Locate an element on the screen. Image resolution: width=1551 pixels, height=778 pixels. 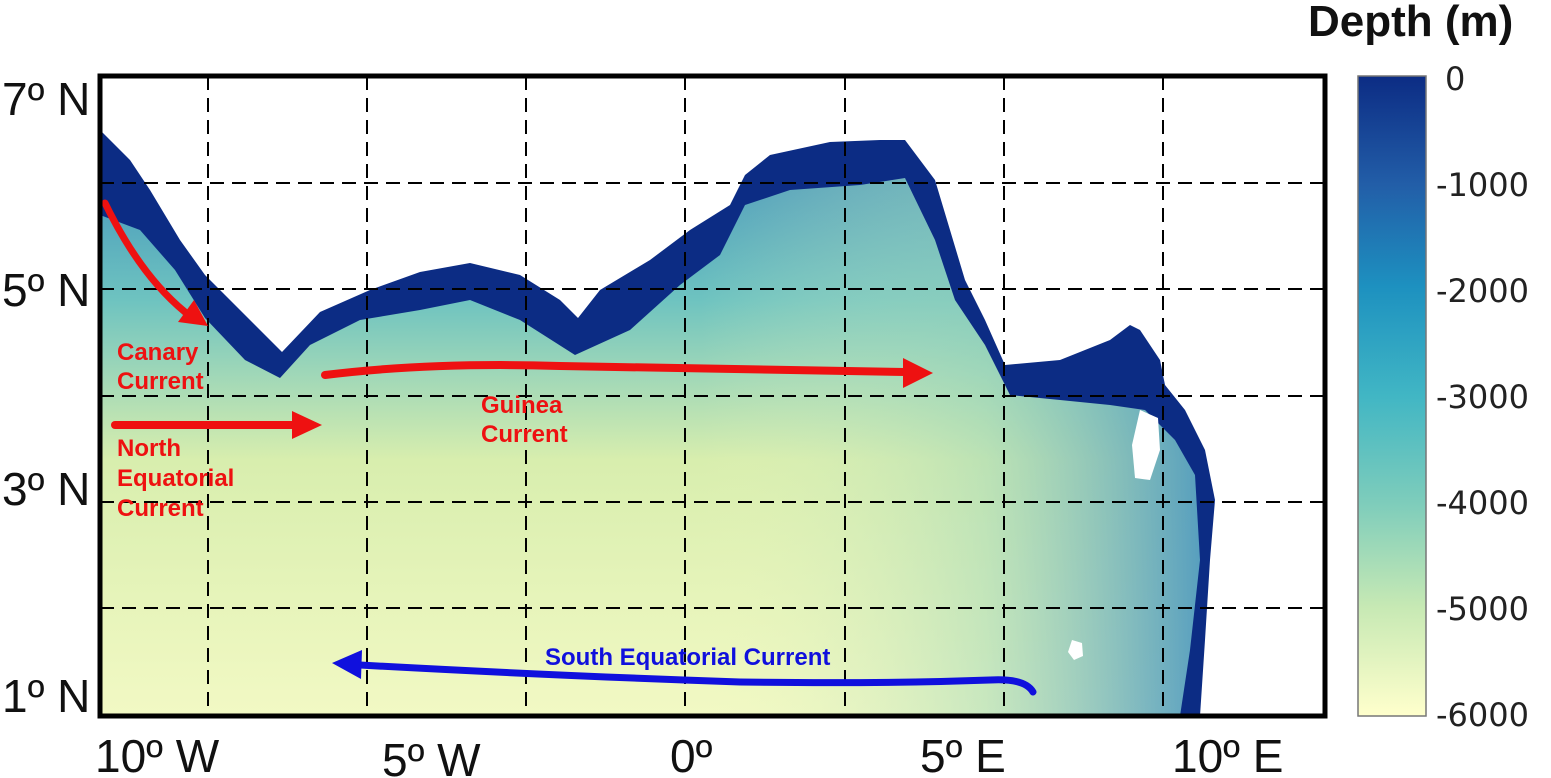
colorbar is located at coordinates (1392, 396).